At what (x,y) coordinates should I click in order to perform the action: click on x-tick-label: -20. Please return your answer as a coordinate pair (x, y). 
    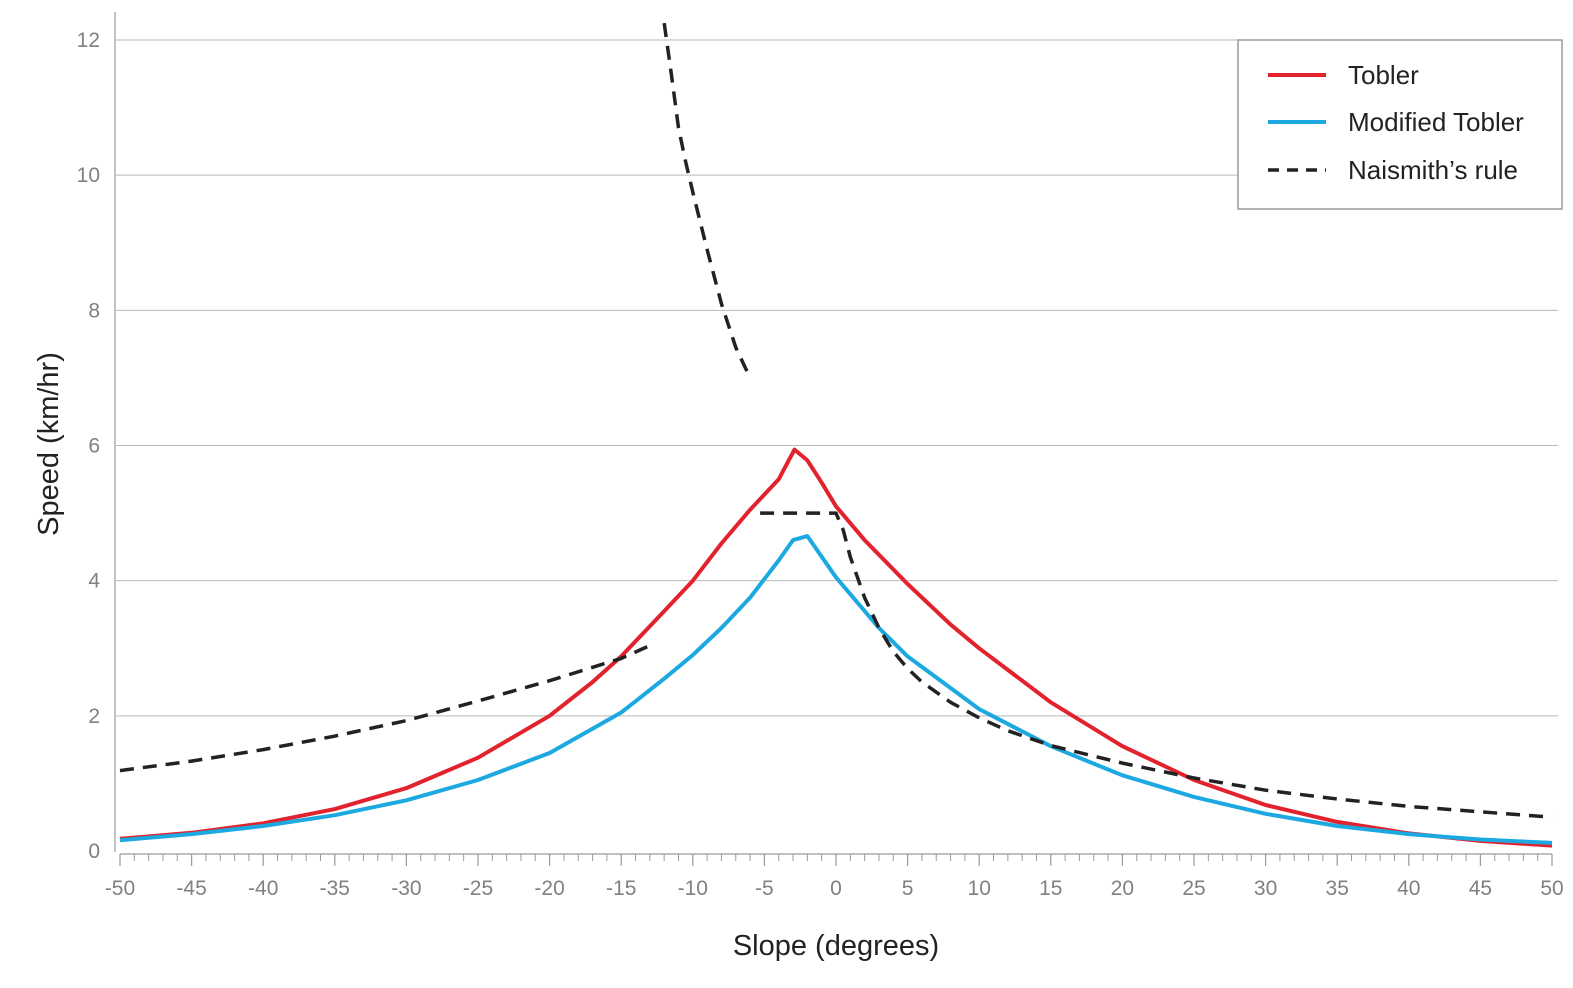
    Looking at the image, I should click on (549, 888).